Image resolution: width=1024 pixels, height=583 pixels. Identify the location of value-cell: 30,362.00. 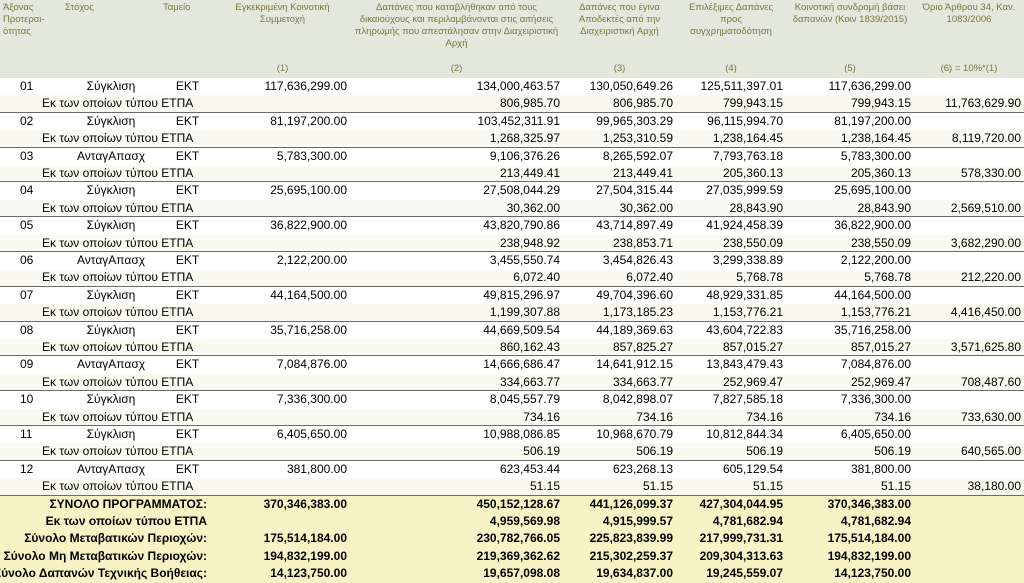
(646, 207).